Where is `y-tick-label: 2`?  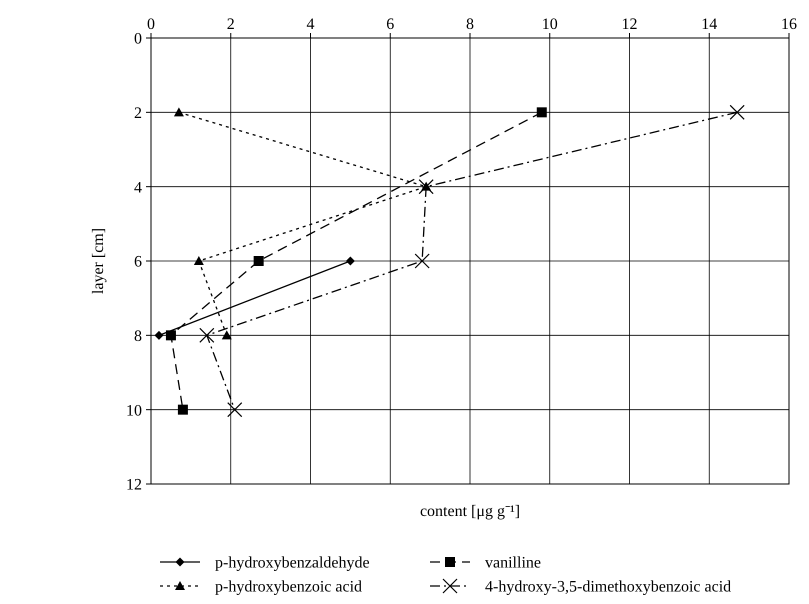 y-tick-label: 2 is located at coordinates (138, 113).